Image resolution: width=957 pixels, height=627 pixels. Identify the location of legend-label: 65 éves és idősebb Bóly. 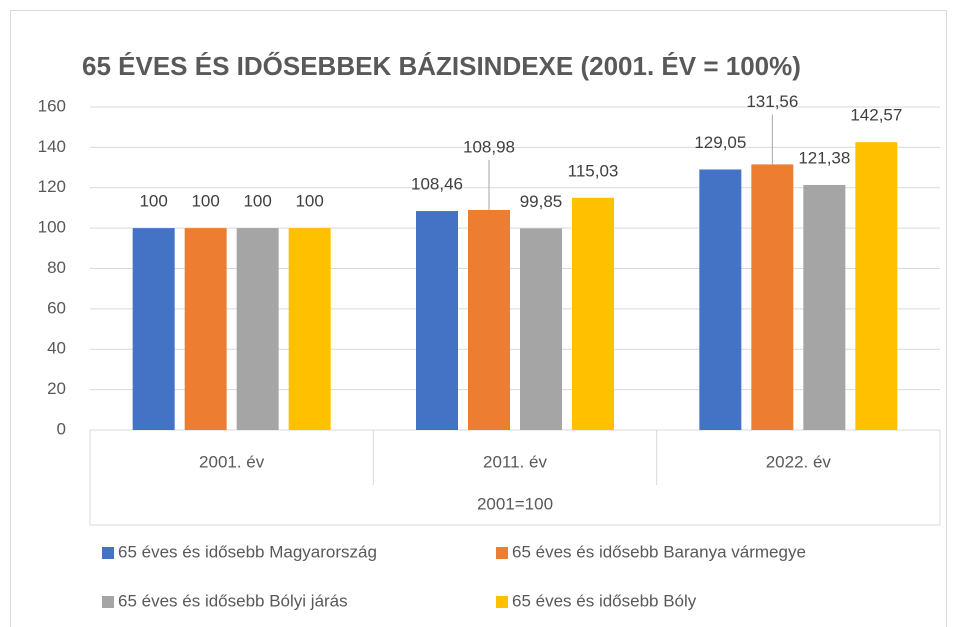
(604, 600).